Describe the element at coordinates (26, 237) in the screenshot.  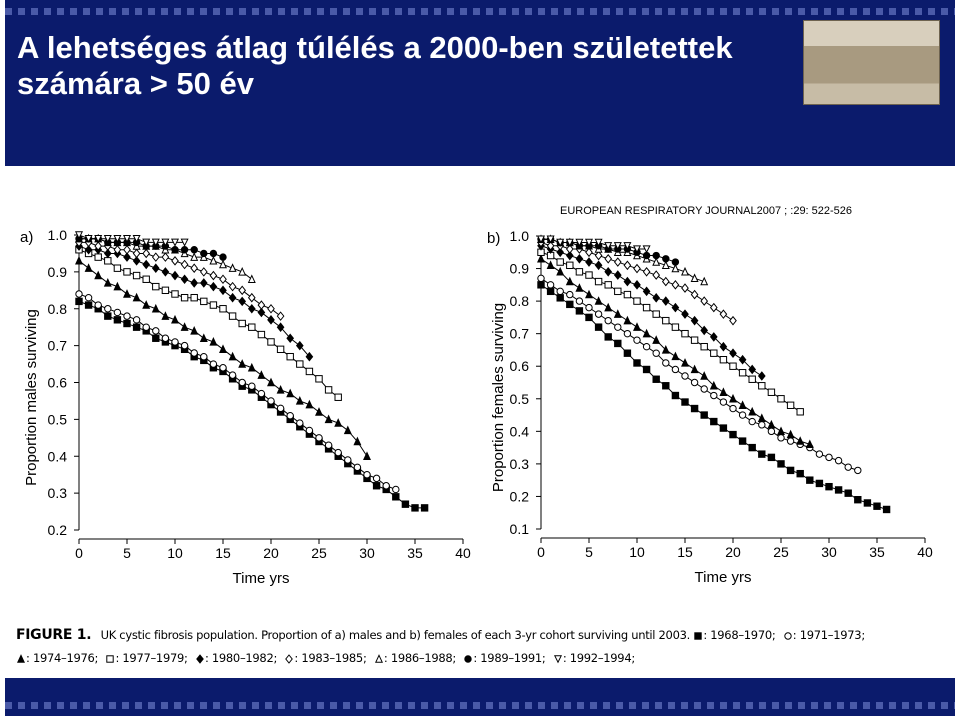
I see `panel-label: a)` at that location.